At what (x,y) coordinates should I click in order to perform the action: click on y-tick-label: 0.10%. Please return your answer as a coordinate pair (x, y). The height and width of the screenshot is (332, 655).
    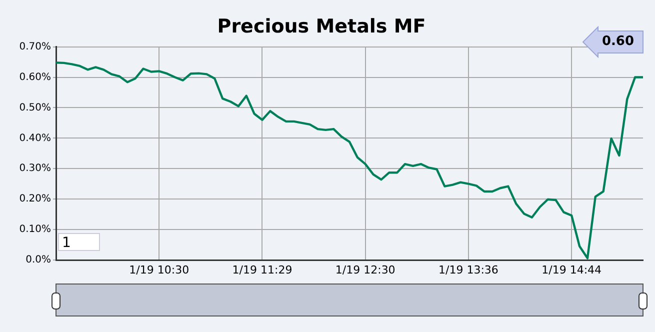
    Looking at the image, I should click on (35, 230).